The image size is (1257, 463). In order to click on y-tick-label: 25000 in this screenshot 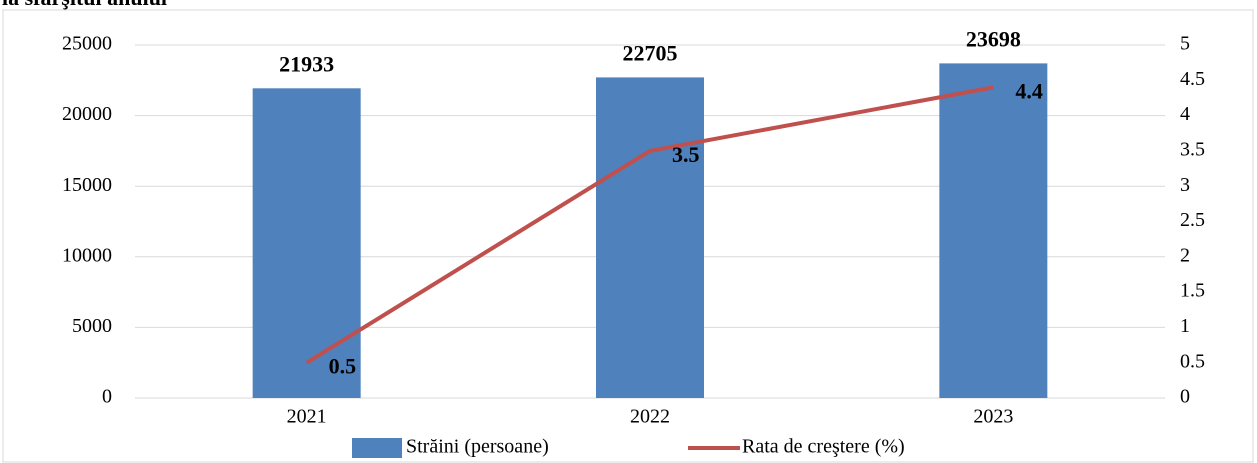, I will do `click(87, 44)`.